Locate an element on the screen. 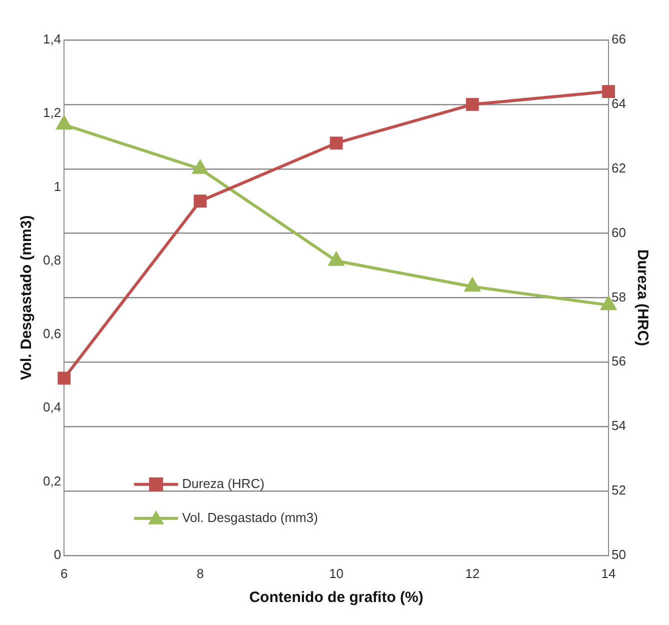 The width and height of the screenshot is (669, 625). y-axis-title: Vol. Desgastado (mm3) is located at coordinates (27, 297).